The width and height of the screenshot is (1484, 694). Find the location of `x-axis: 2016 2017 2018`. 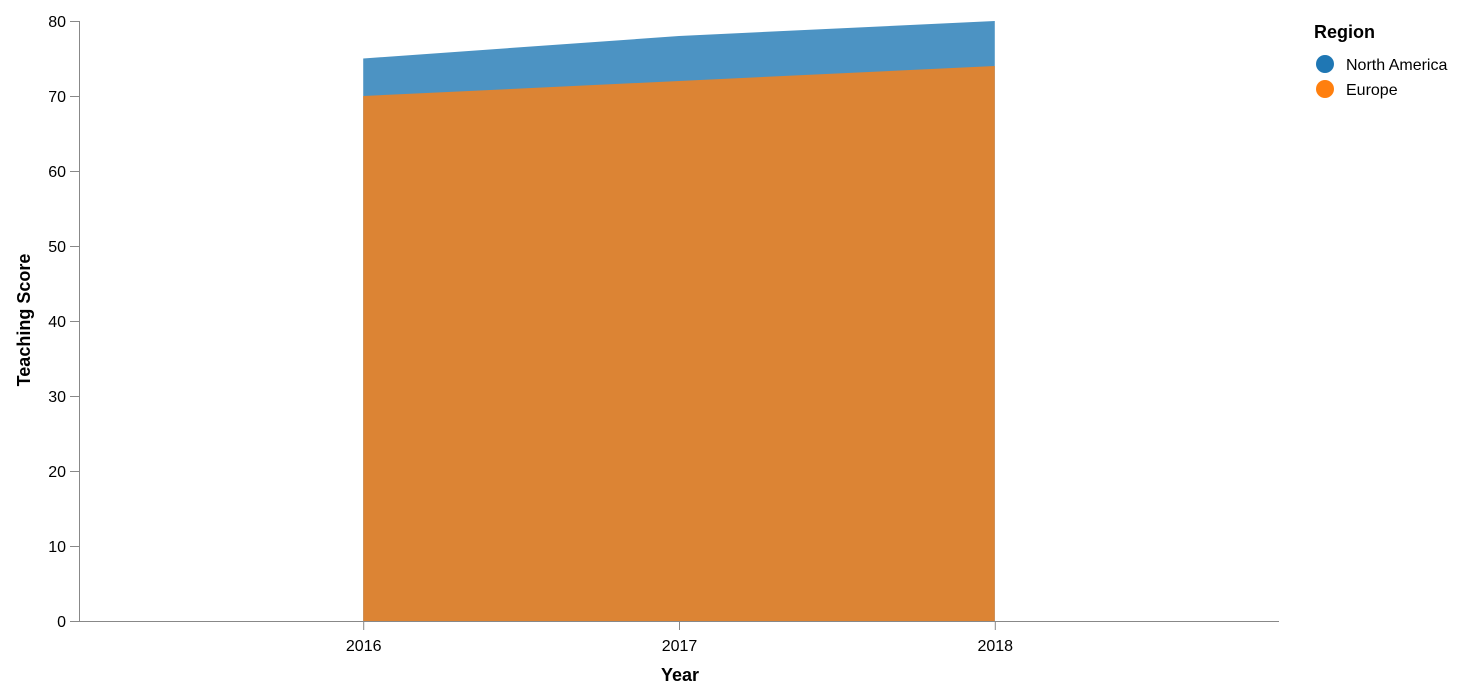

x-axis: 2016 2017 2018 is located at coordinates (679, 638).